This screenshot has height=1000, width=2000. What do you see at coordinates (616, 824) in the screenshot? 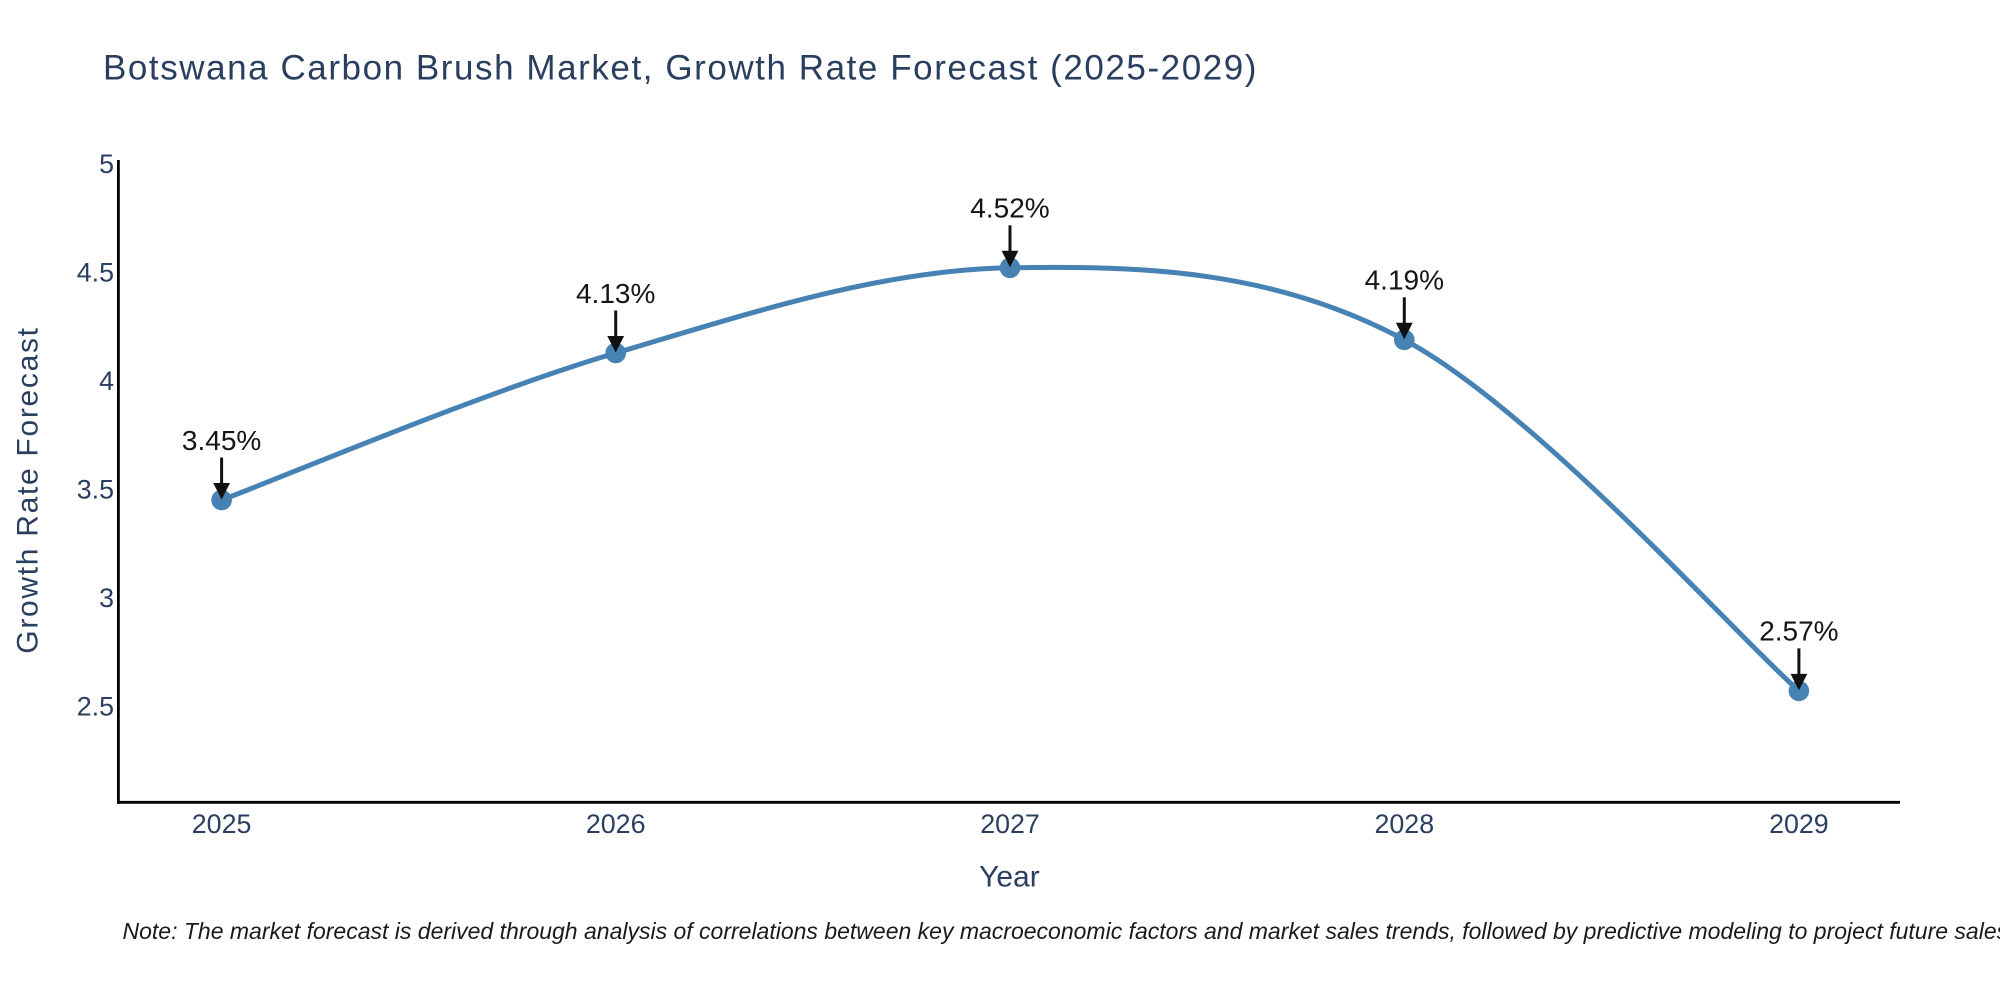
I see `svg-text: 2026` at bounding box center [616, 824].